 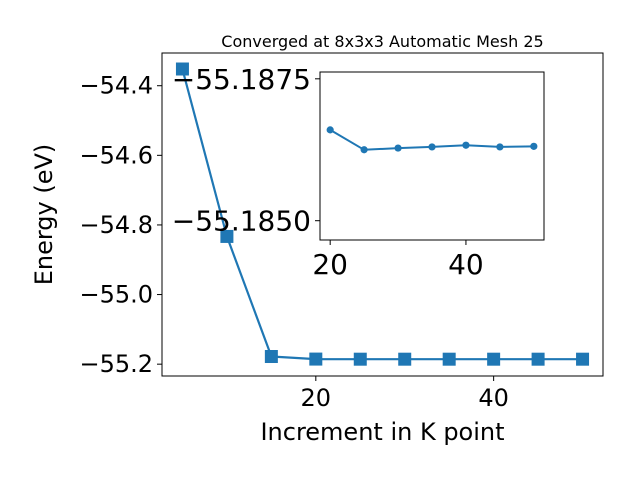 What do you see at coordinates (241, 79) in the screenshot?
I see `inset-y-tick-label: −55.1875` at bounding box center [241, 79].